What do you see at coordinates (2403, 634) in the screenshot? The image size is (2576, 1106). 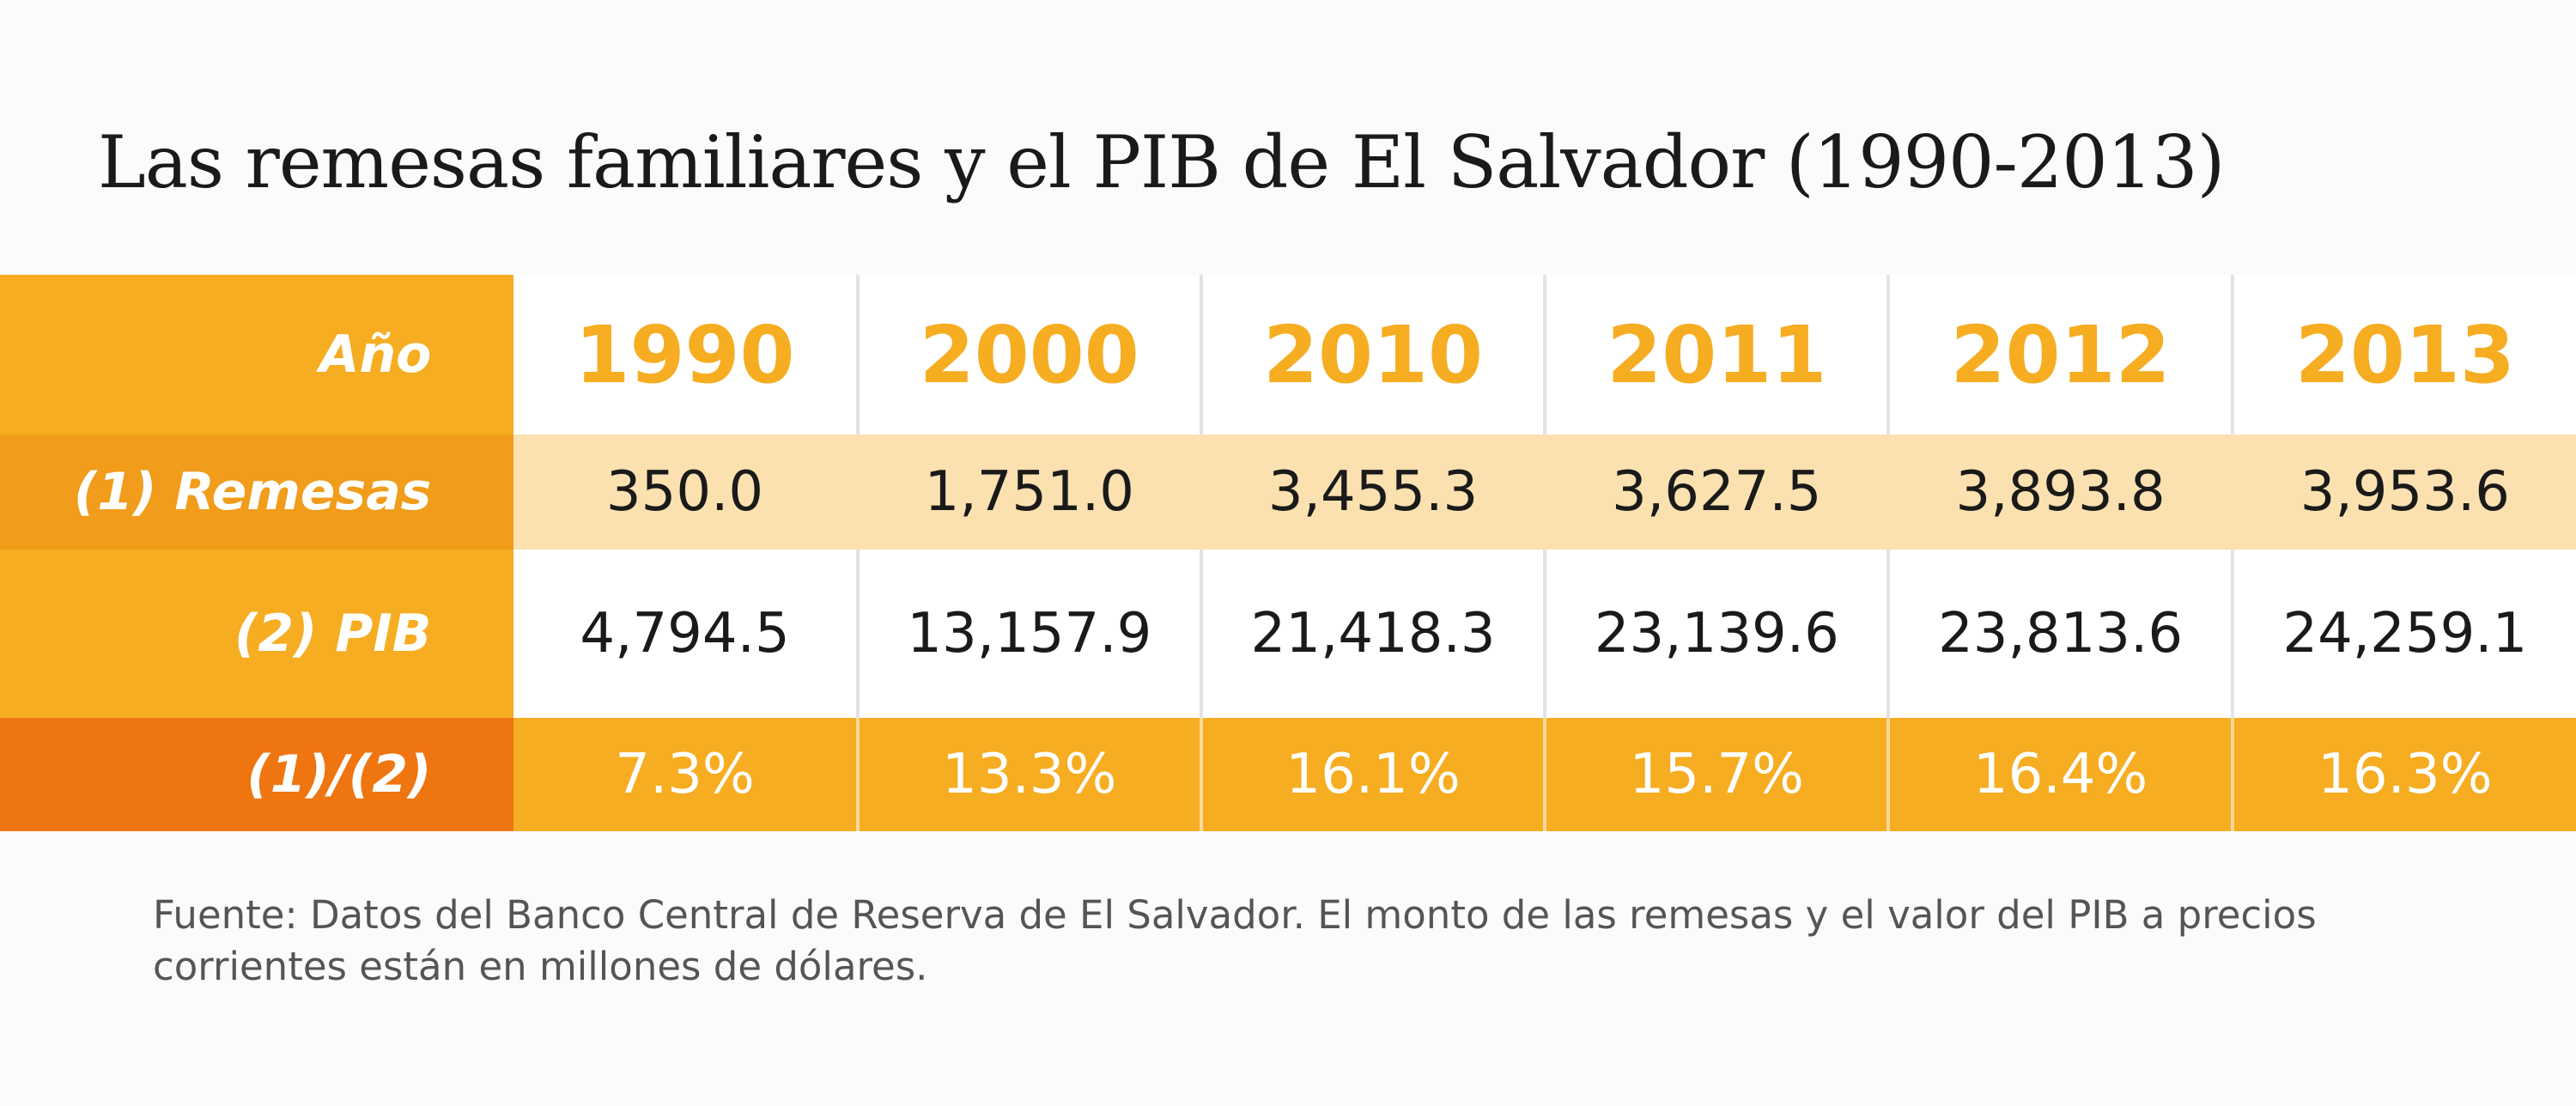 I see `pib-cell: 24,259.1` at bounding box center [2403, 634].